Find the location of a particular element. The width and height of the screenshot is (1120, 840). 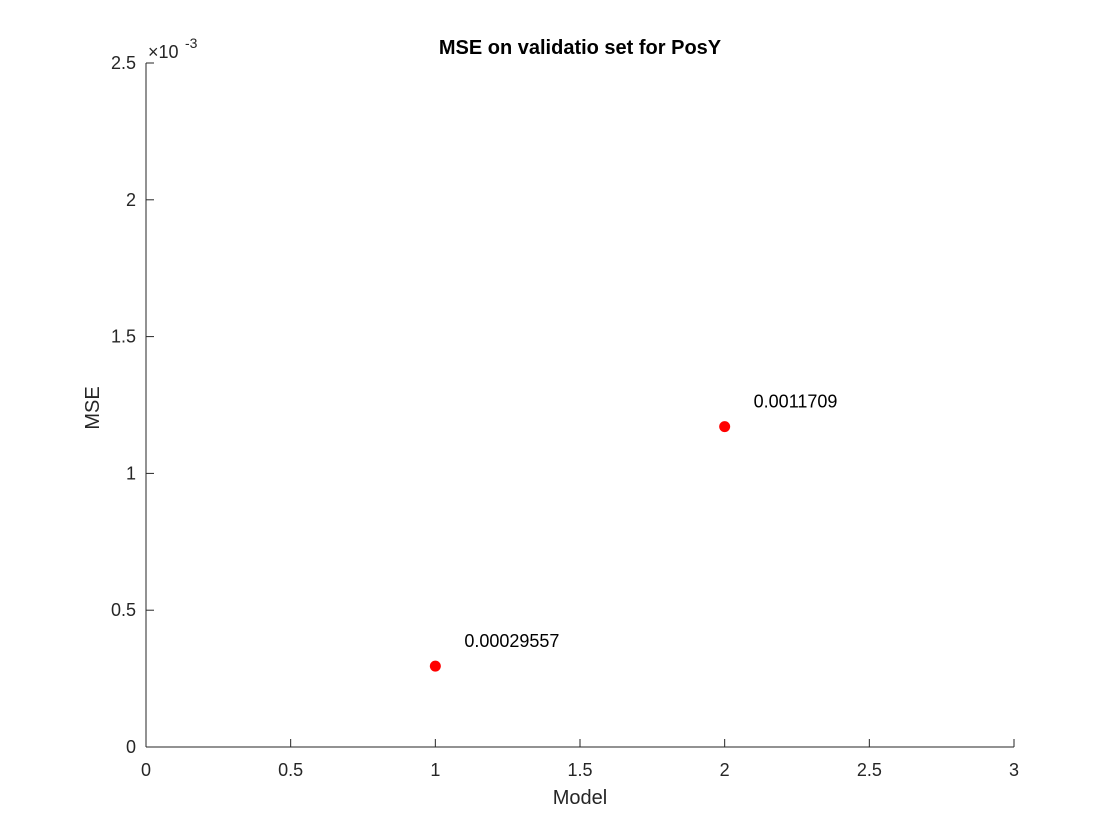

x-tick-label: 3 is located at coordinates (1014, 770).